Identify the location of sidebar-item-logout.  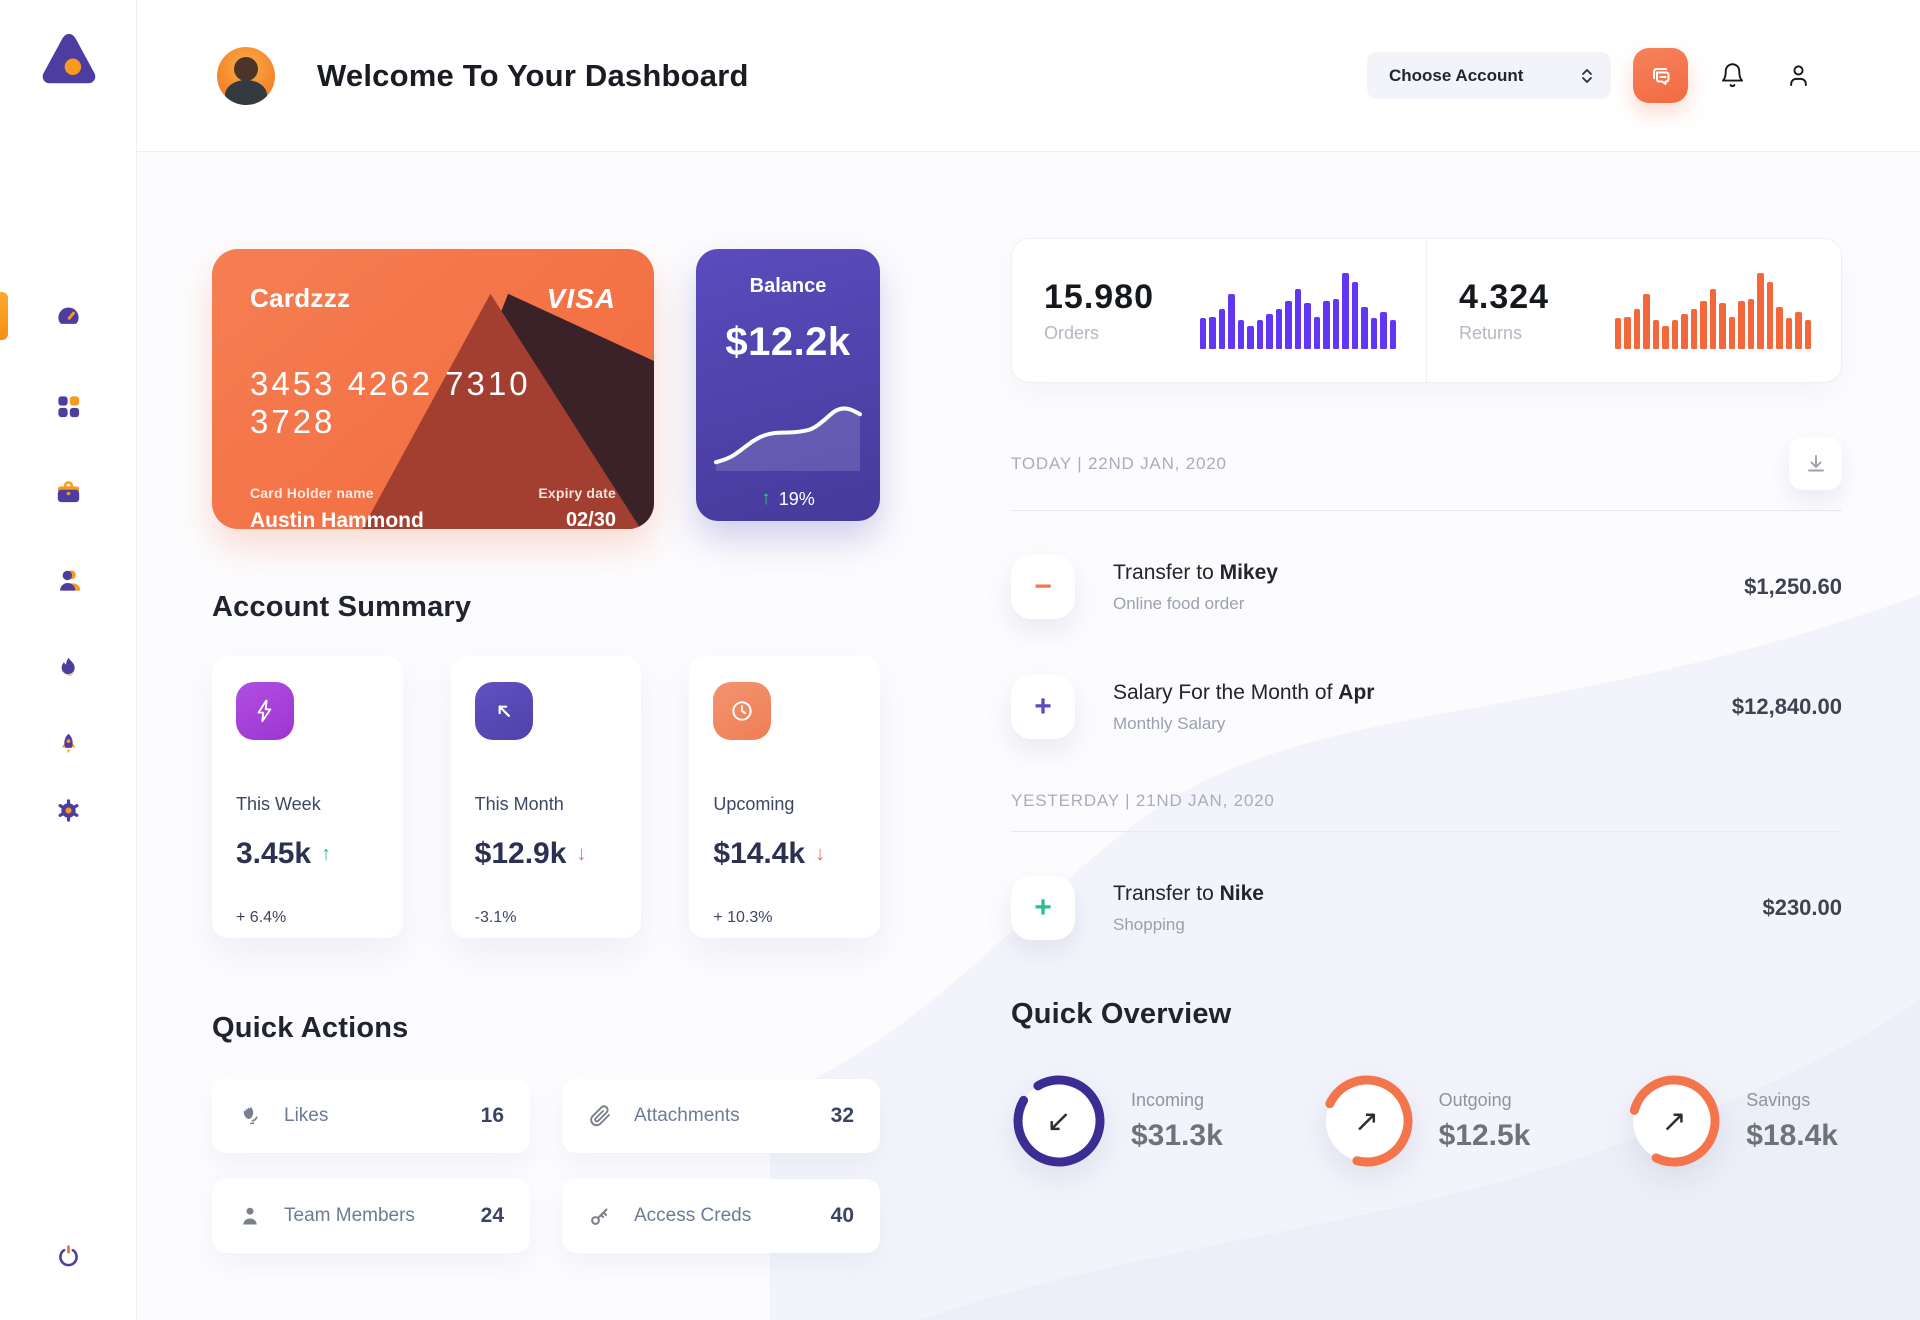
(68, 1256).